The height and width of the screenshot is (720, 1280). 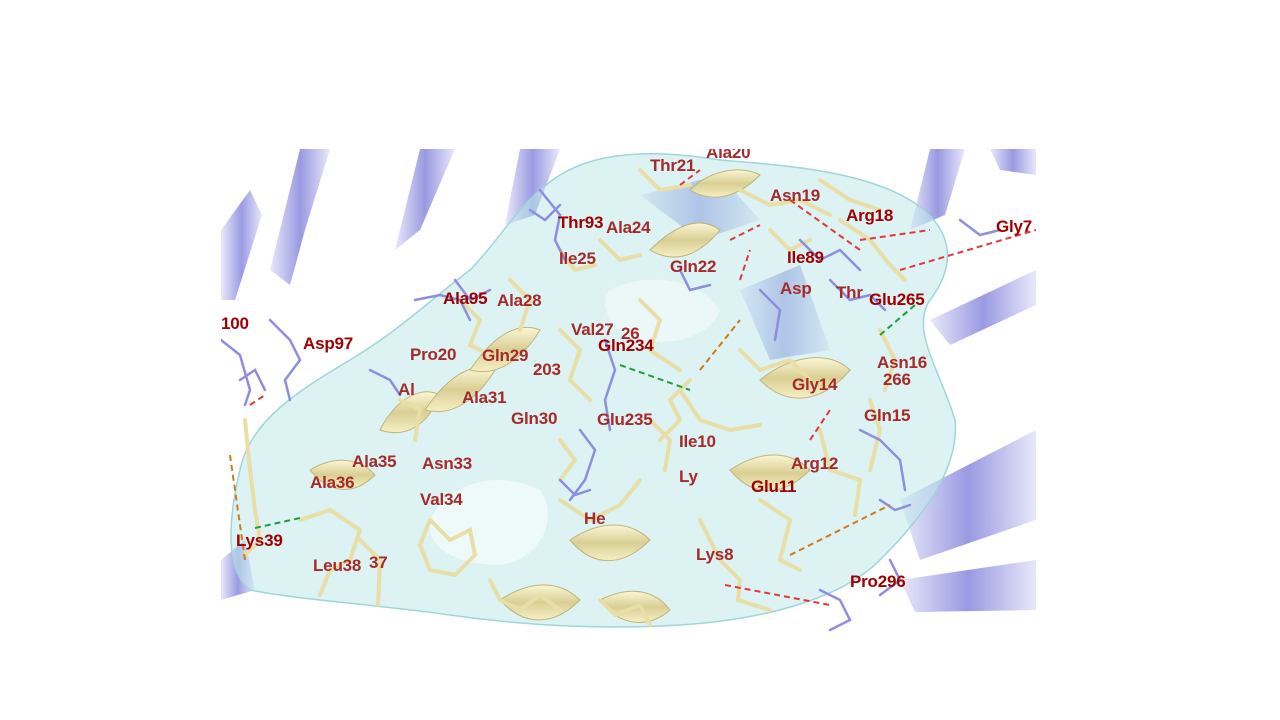 What do you see at coordinates (447, 463) in the screenshot?
I see `residue-label: Asn33` at bounding box center [447, 463].